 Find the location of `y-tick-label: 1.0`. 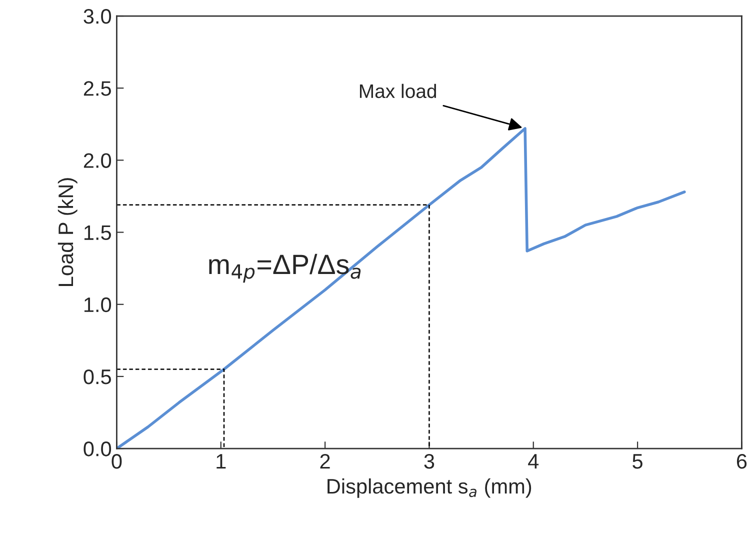

y-tick-label: 1.0 is located at coordinates (98, 304).